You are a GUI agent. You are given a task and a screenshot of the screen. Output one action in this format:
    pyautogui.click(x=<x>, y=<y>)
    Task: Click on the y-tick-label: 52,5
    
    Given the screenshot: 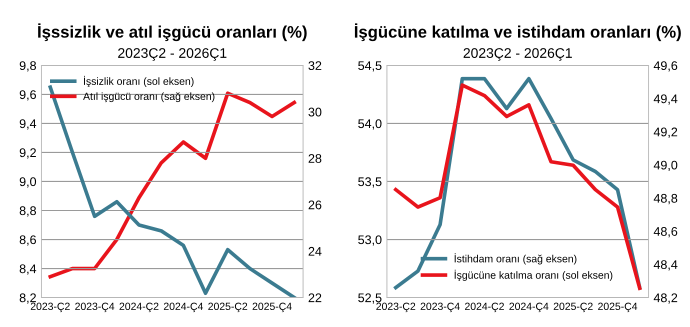 What is the action you would take?
    pyautogui.click(x=370, y=298)
    